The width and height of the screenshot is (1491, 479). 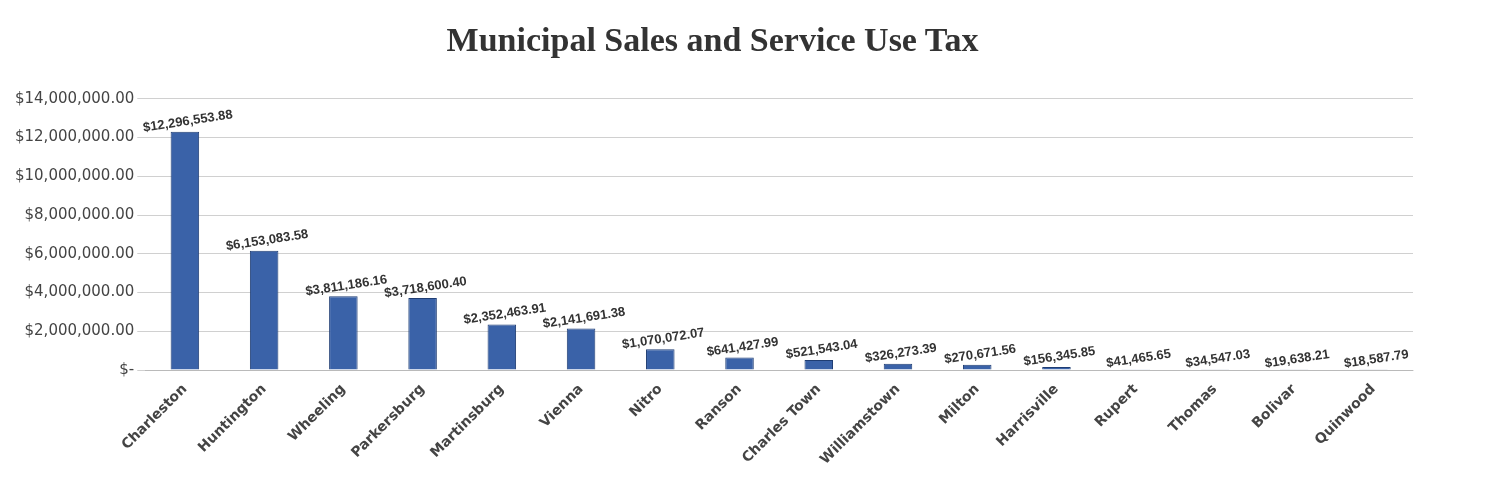 I want to click on y-tick-label: $14,000,000.00, so click(x=74, y=97).